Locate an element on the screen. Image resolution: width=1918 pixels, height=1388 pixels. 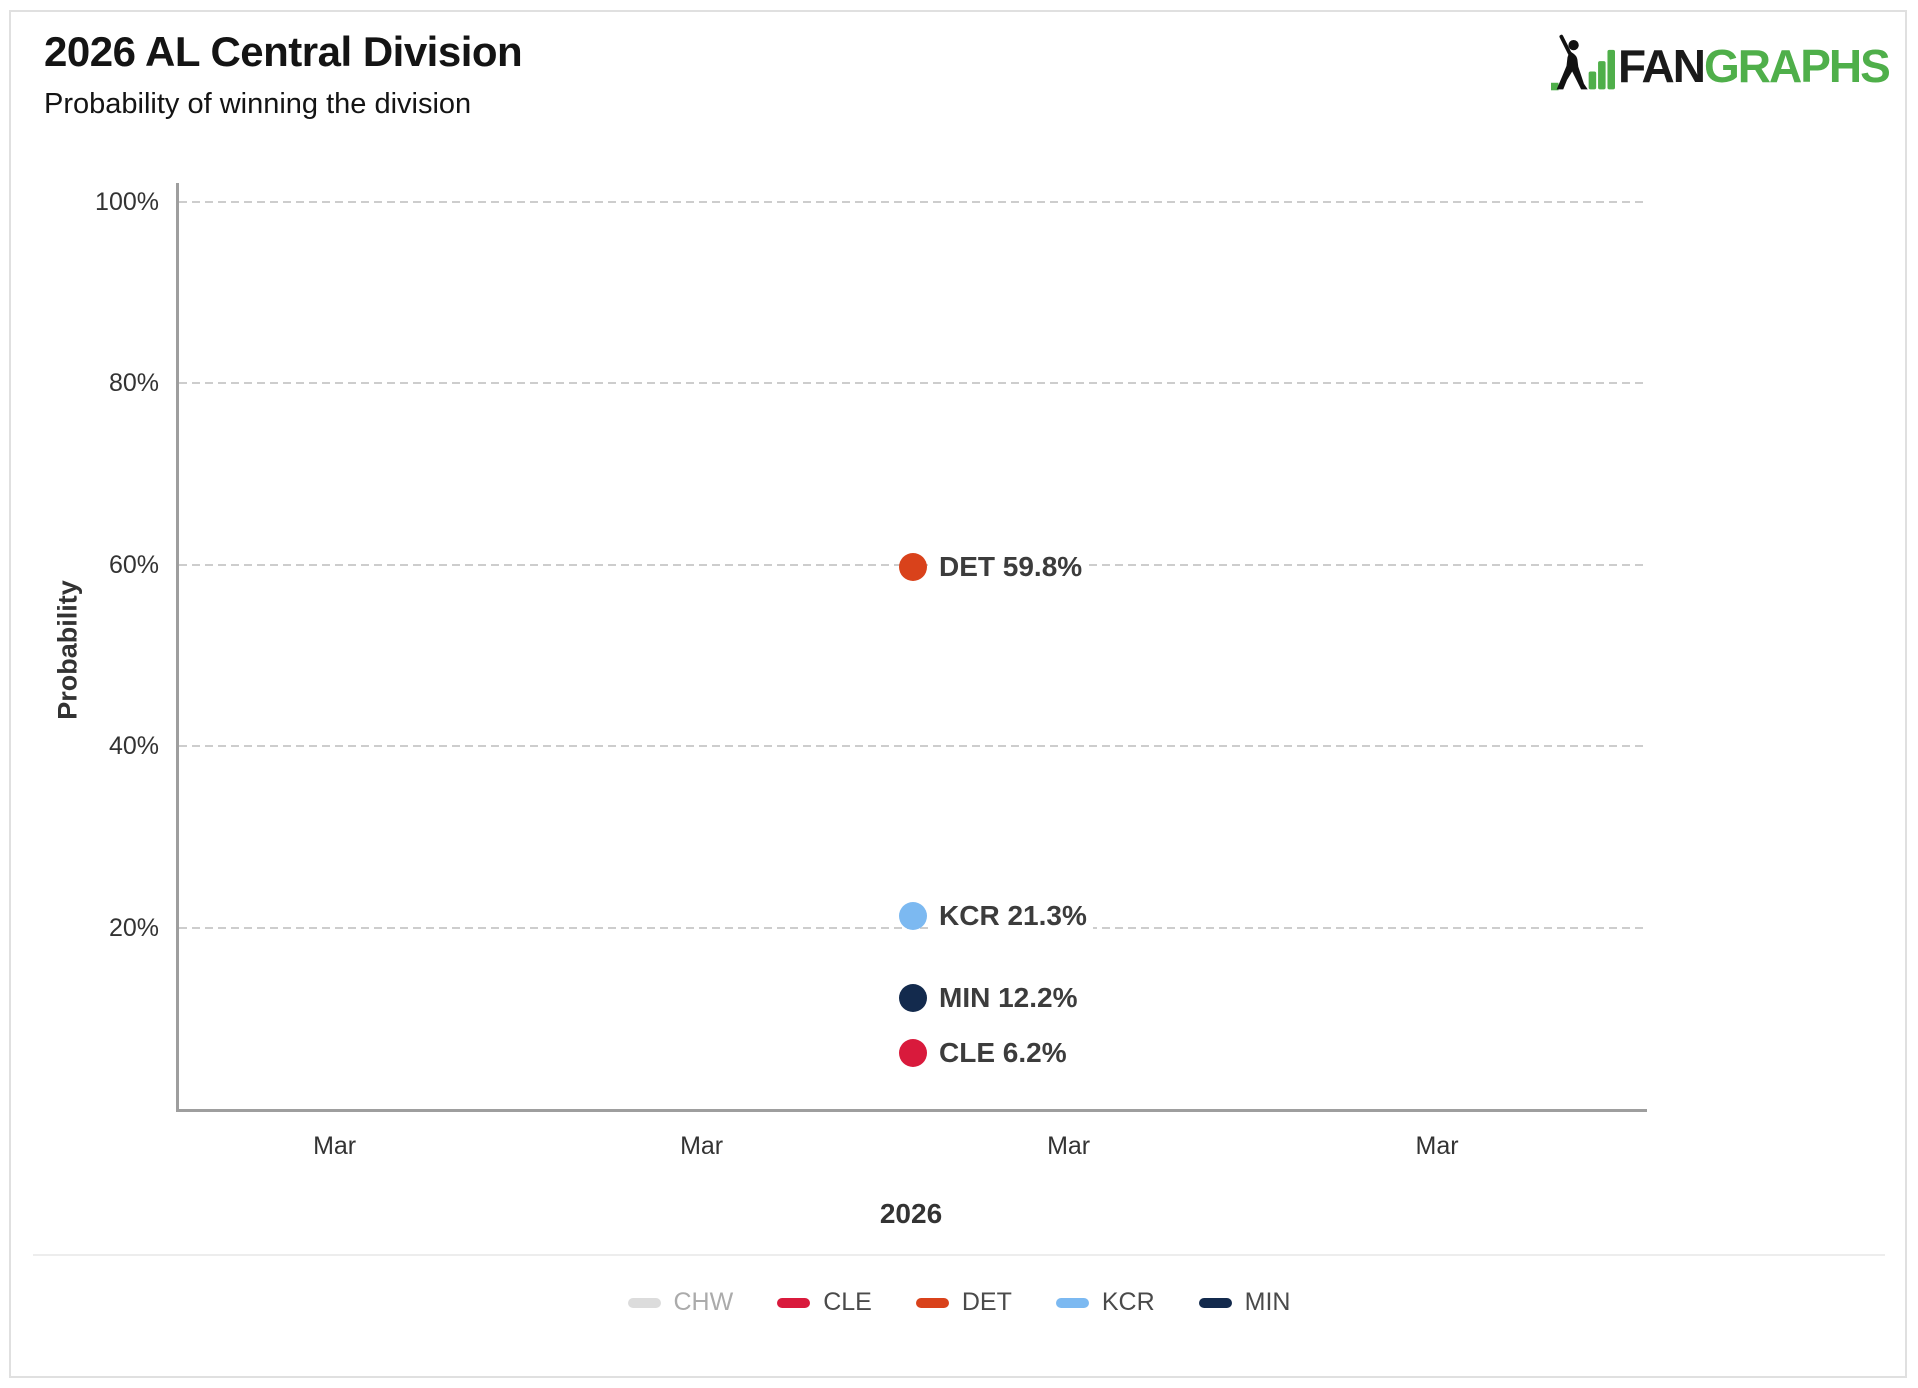
data-point-cle is located at coordinates (913, 1052).